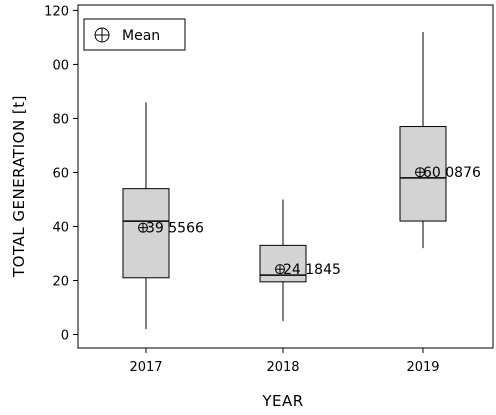 The width and height of the screenshot is (496, 415). I want to click on y-axis: 0 20 40 60 80 00 120, so click(61, 173).